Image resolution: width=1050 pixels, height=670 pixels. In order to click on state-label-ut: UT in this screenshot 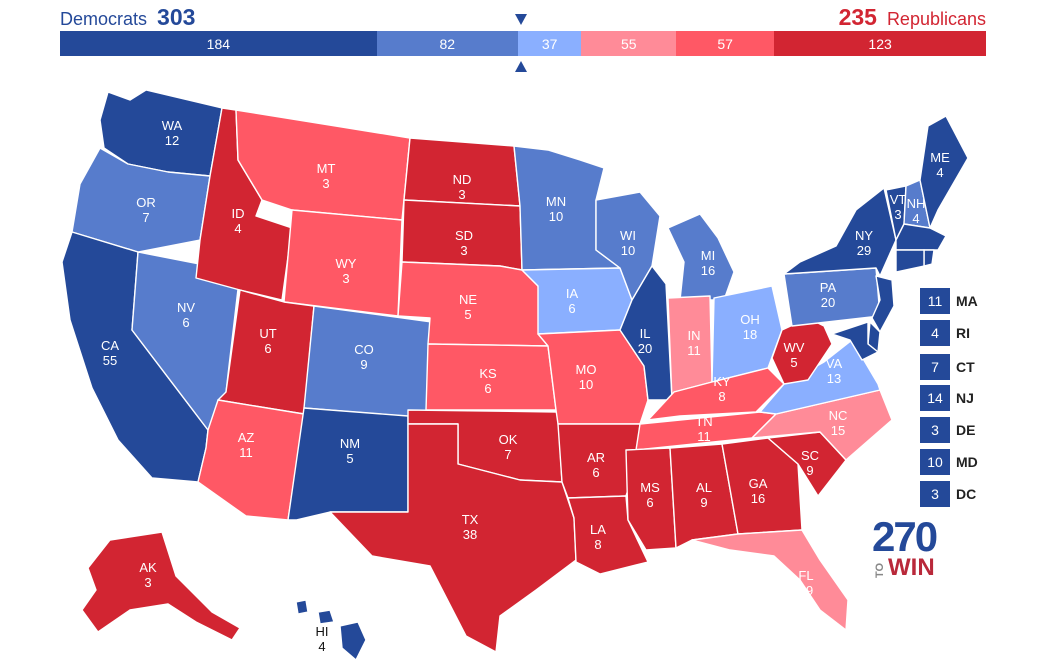, I will do `click(267, 333)`.